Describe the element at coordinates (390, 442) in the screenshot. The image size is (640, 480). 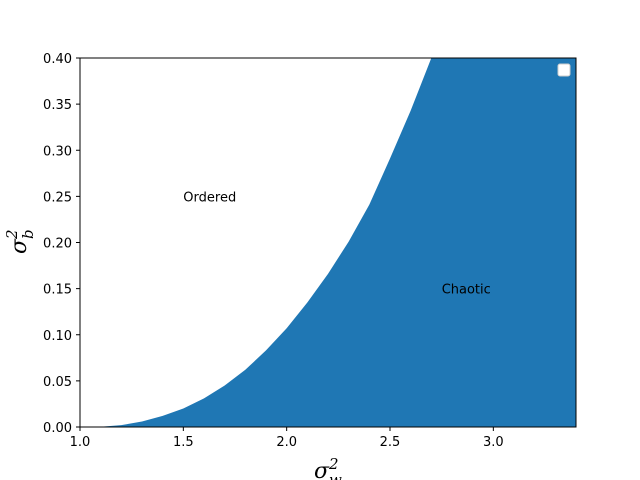
I see `x-tick-label: 2.5` at that location.